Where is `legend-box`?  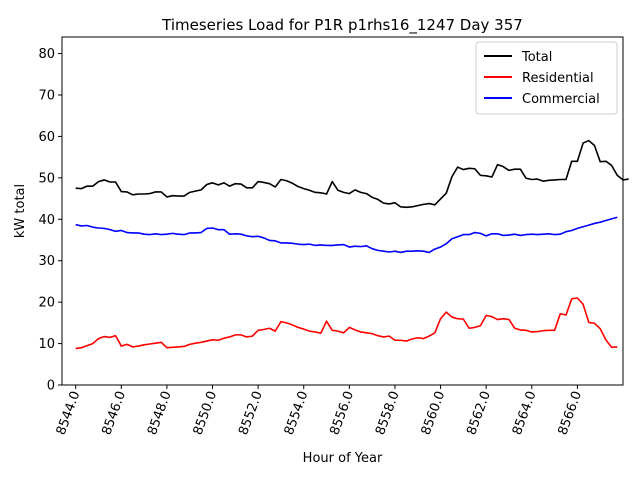 legend-box is located at coordinates (546, 78).